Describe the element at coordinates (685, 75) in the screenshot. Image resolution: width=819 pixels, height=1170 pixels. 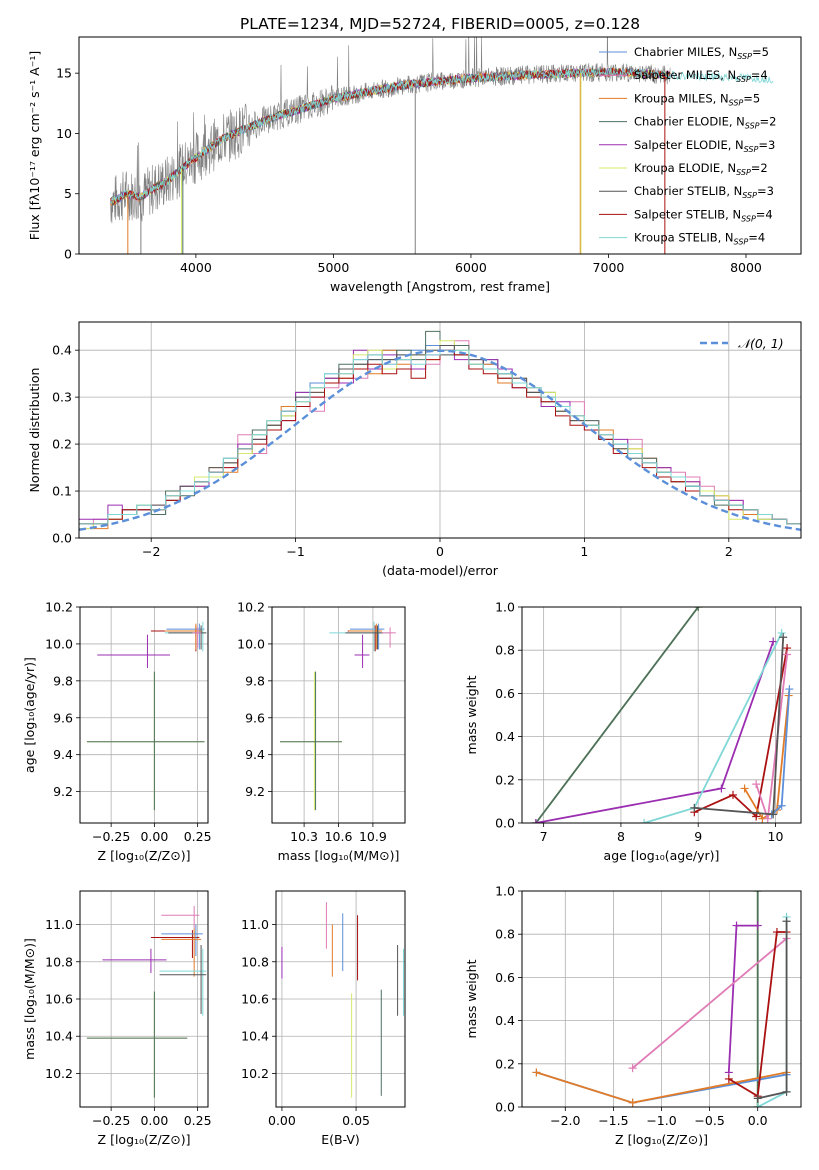
I see `legend-entry-base: Salpeter MILES, N` at that location.